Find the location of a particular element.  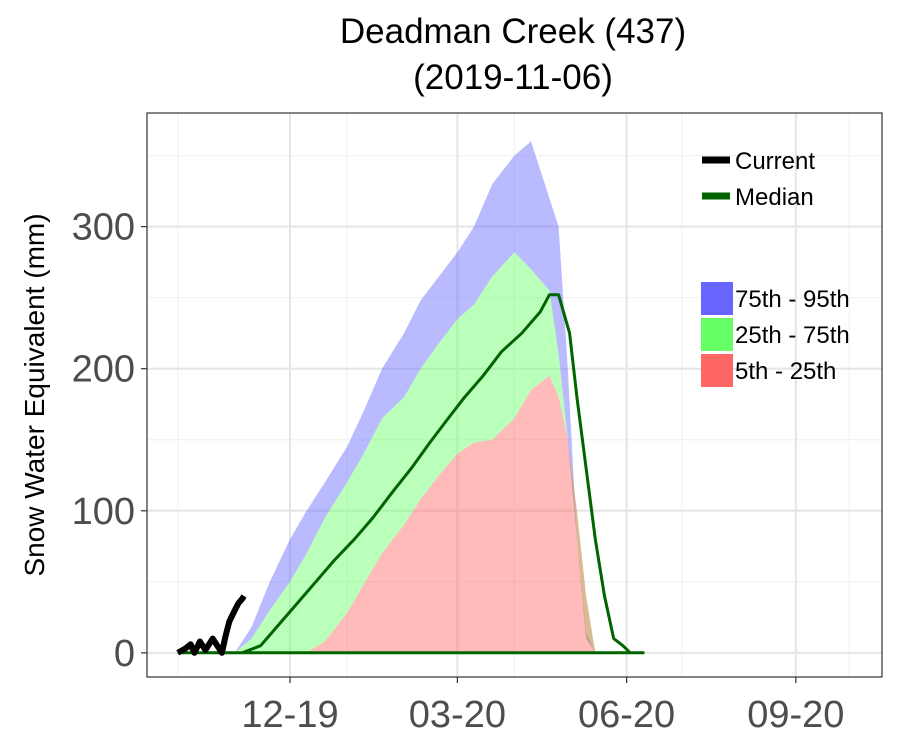

y-tick-label: 100 is located at coordinates (103, 512).